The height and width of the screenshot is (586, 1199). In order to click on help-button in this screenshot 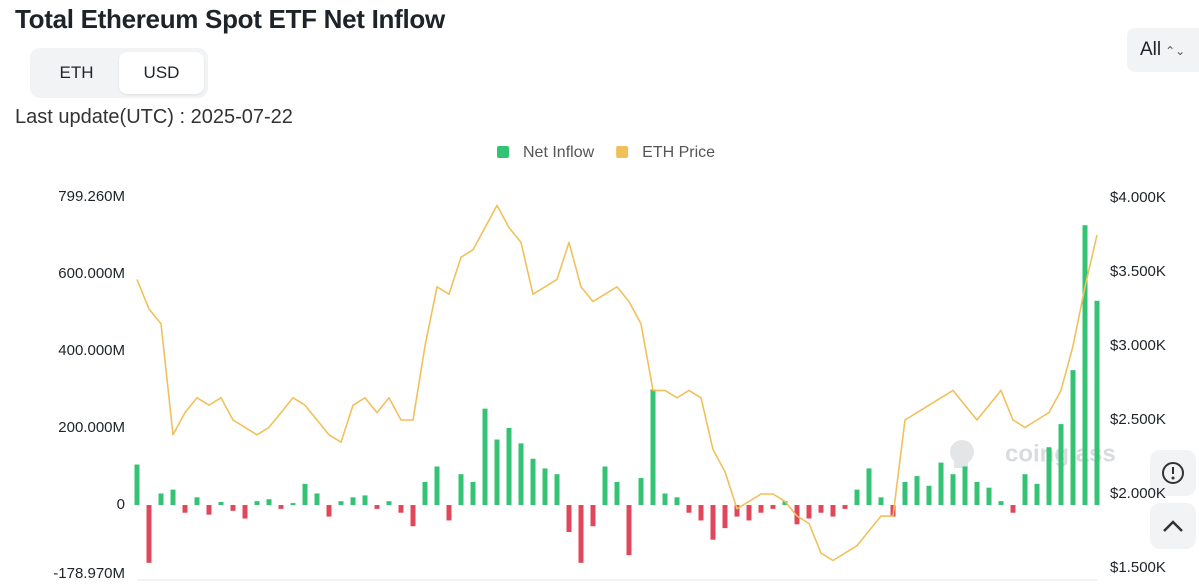, I will do `click(1173, 473)`.